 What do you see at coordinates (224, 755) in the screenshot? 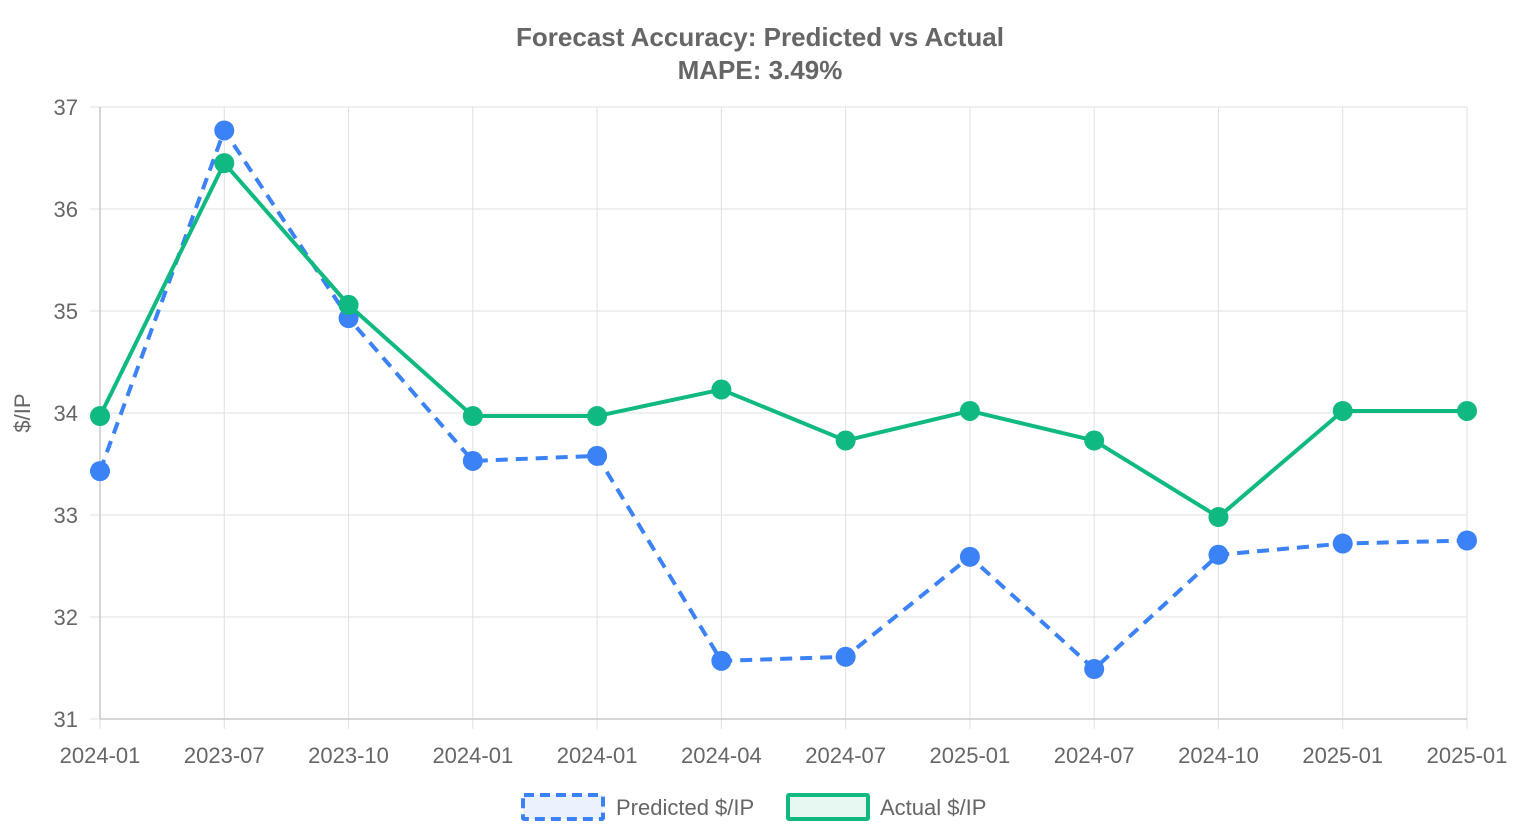
I see `x-tick-label: 2023-07` at bounding box center [224, 755].